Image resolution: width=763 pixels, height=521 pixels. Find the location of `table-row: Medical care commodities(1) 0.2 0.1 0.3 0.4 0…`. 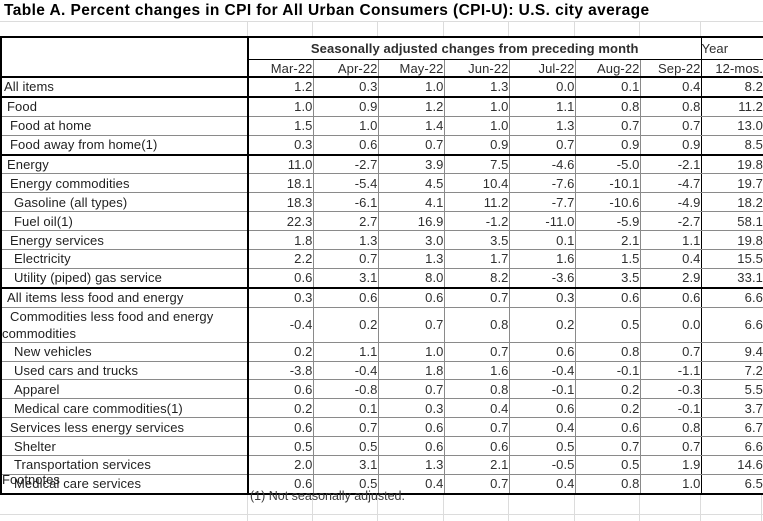

table-row: Medical care commodities(1) 0.2 0.1 0.3 0.4 0… is located at coordinates (382, 408).